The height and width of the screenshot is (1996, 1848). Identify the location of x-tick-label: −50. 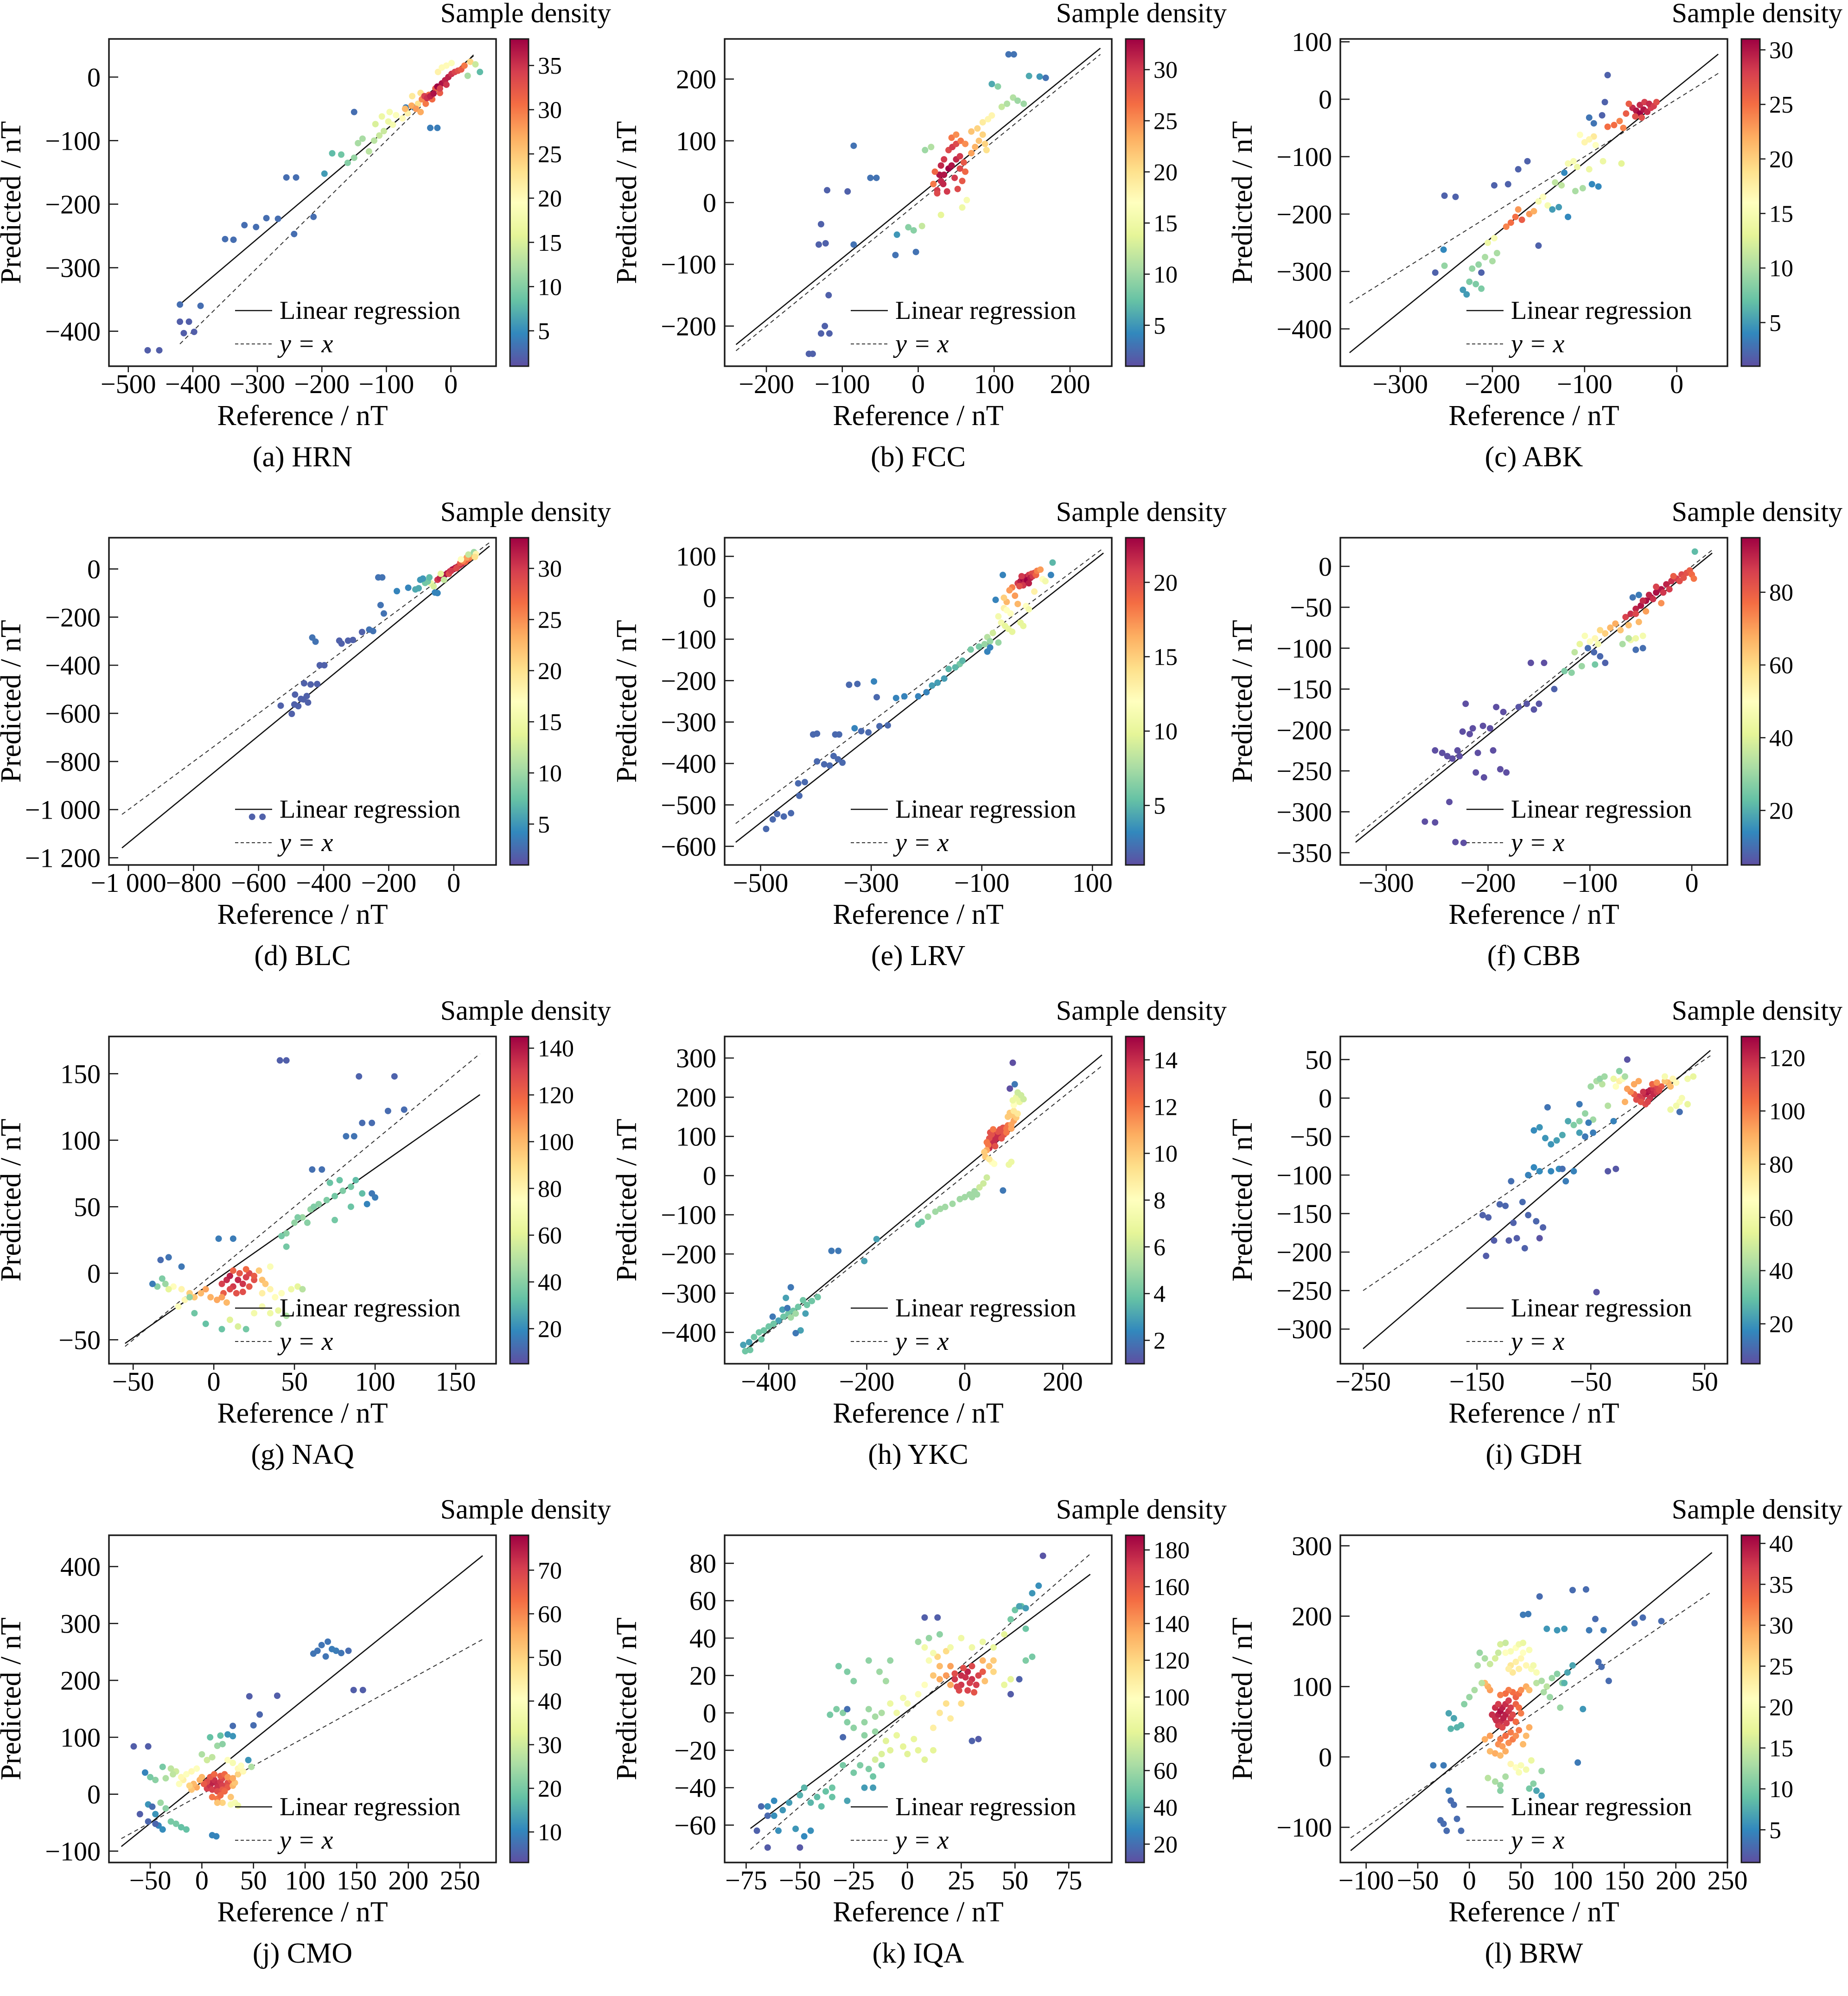
(800, 1880).